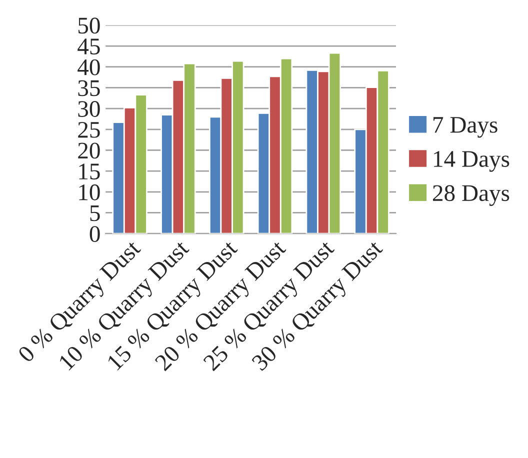  I want to click on y-tick-label: 20, so click(89, 150).